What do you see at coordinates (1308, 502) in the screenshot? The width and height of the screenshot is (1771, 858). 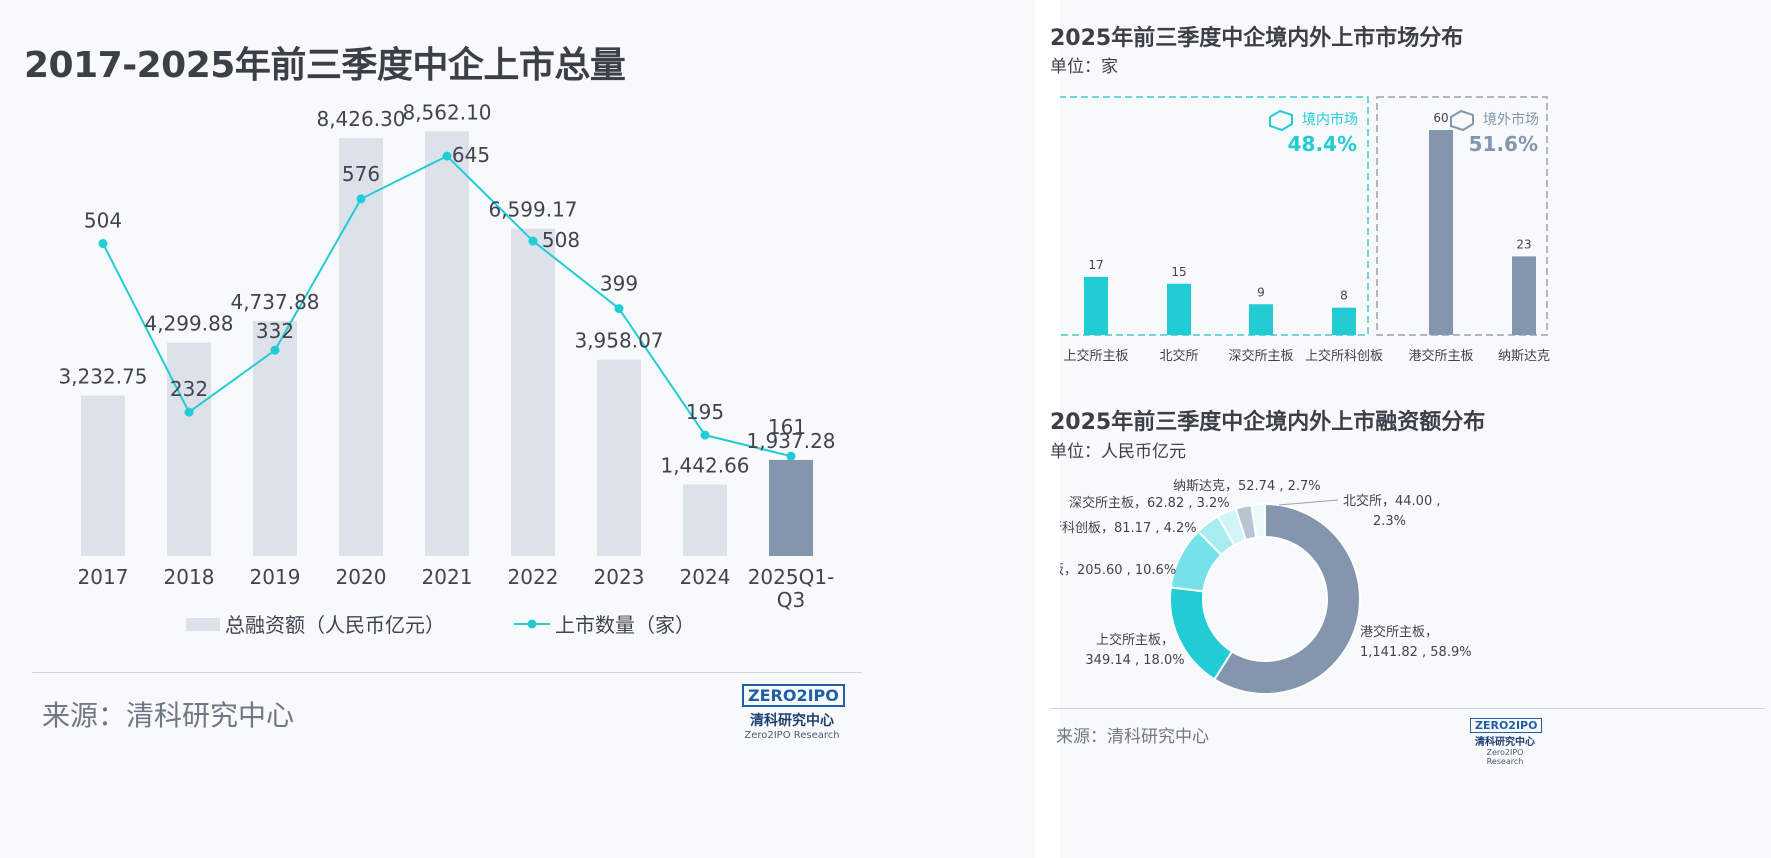 I see `leader-north` at bounding box center [1308, 502].